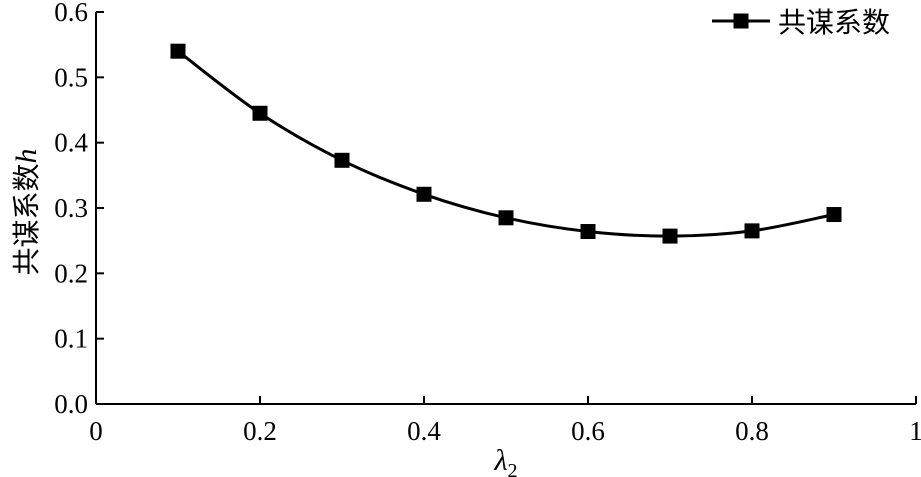  Describe the element at coordinates (71, 404) in the screenshot. I see `y-tick-label: 0.0` at that location.